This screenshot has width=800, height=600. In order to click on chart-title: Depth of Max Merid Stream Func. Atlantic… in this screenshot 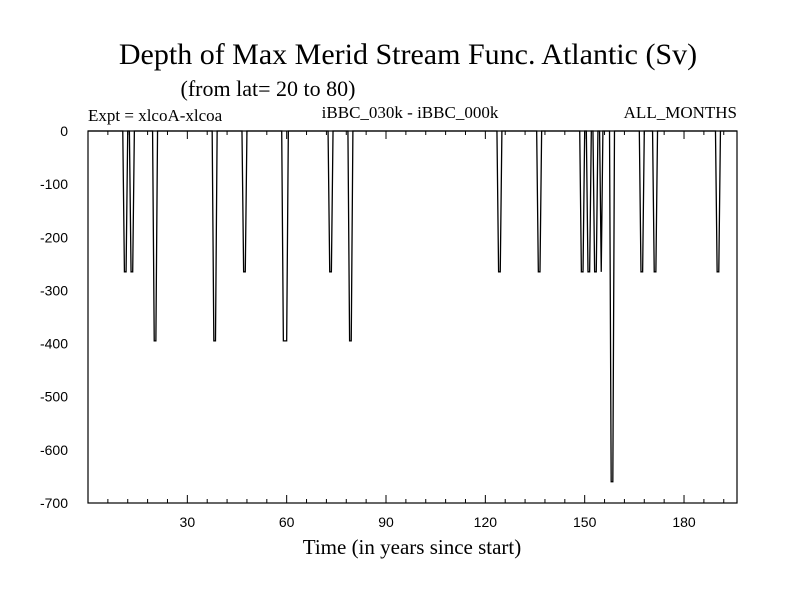, I will do `click(408, 54)`.